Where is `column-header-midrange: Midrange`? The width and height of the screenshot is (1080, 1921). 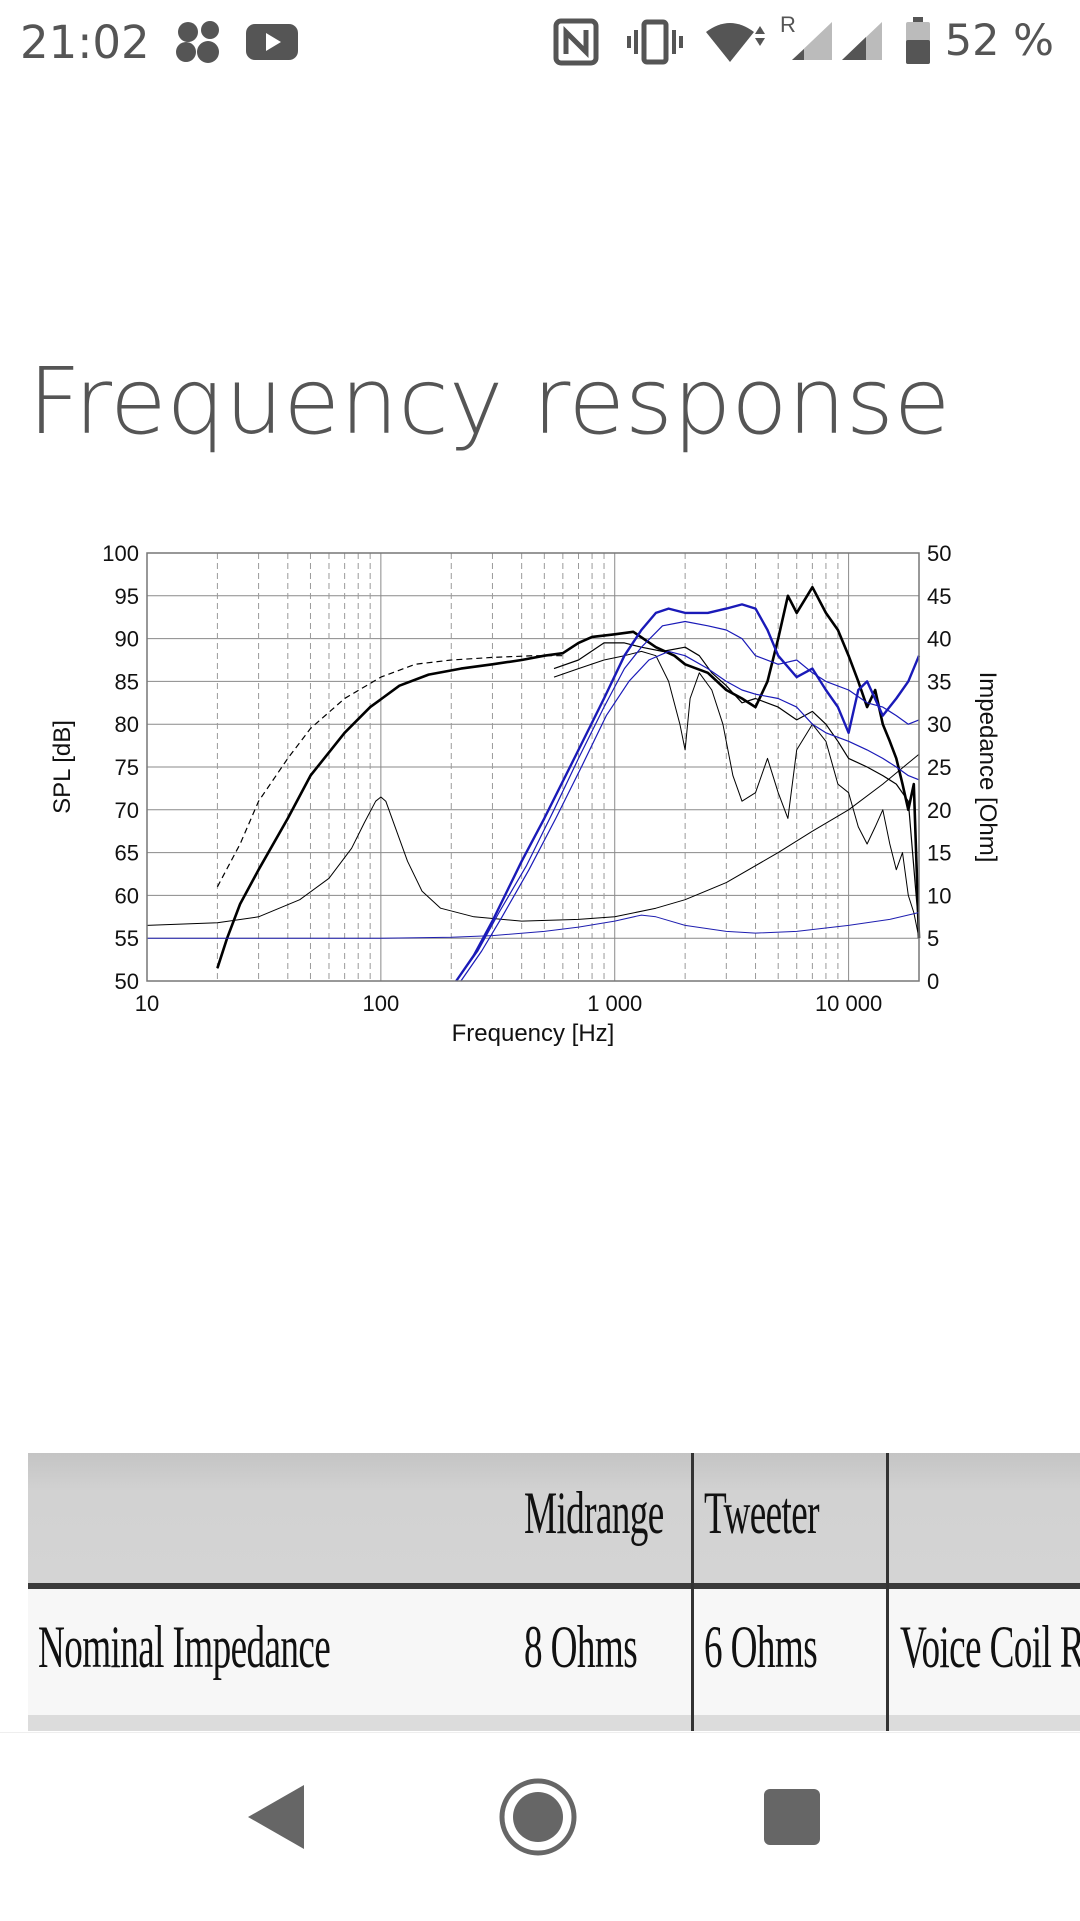
column-header-midrange: Midrange is located at coordinates (594, 1513).